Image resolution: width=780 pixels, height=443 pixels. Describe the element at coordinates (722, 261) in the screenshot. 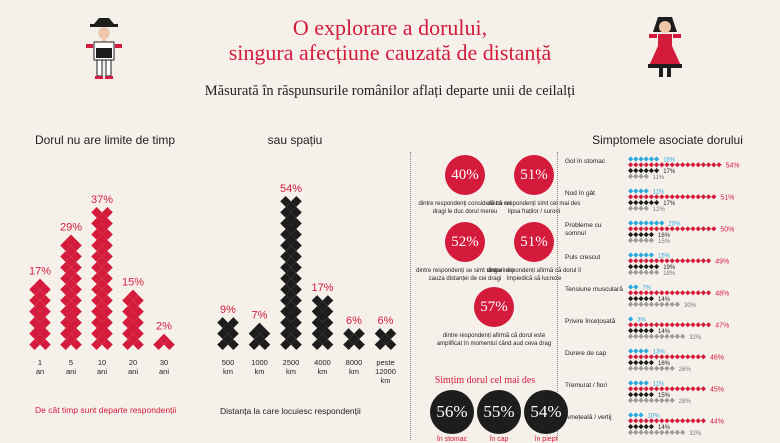

I see `data-label: 49%` at that location.